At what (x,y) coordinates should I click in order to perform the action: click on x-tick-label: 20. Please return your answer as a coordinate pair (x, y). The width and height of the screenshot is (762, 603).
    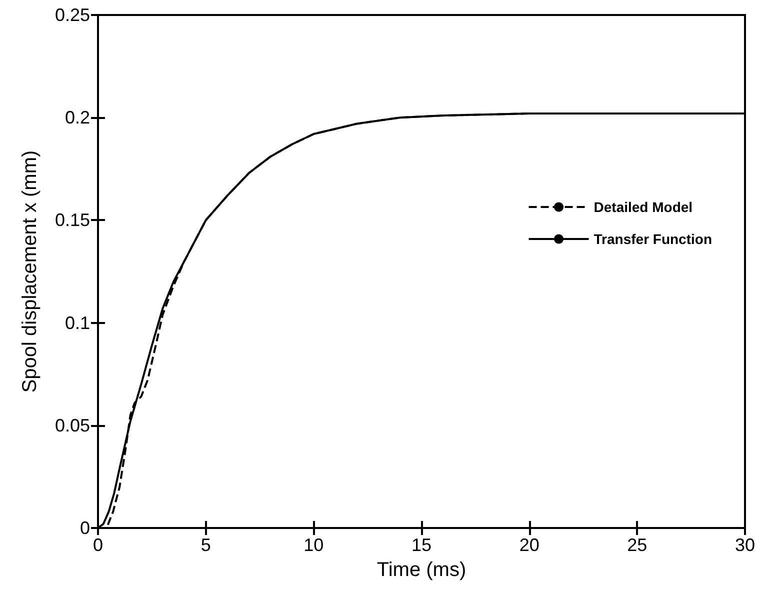
    Looking at the image, I should click on (529, 545).